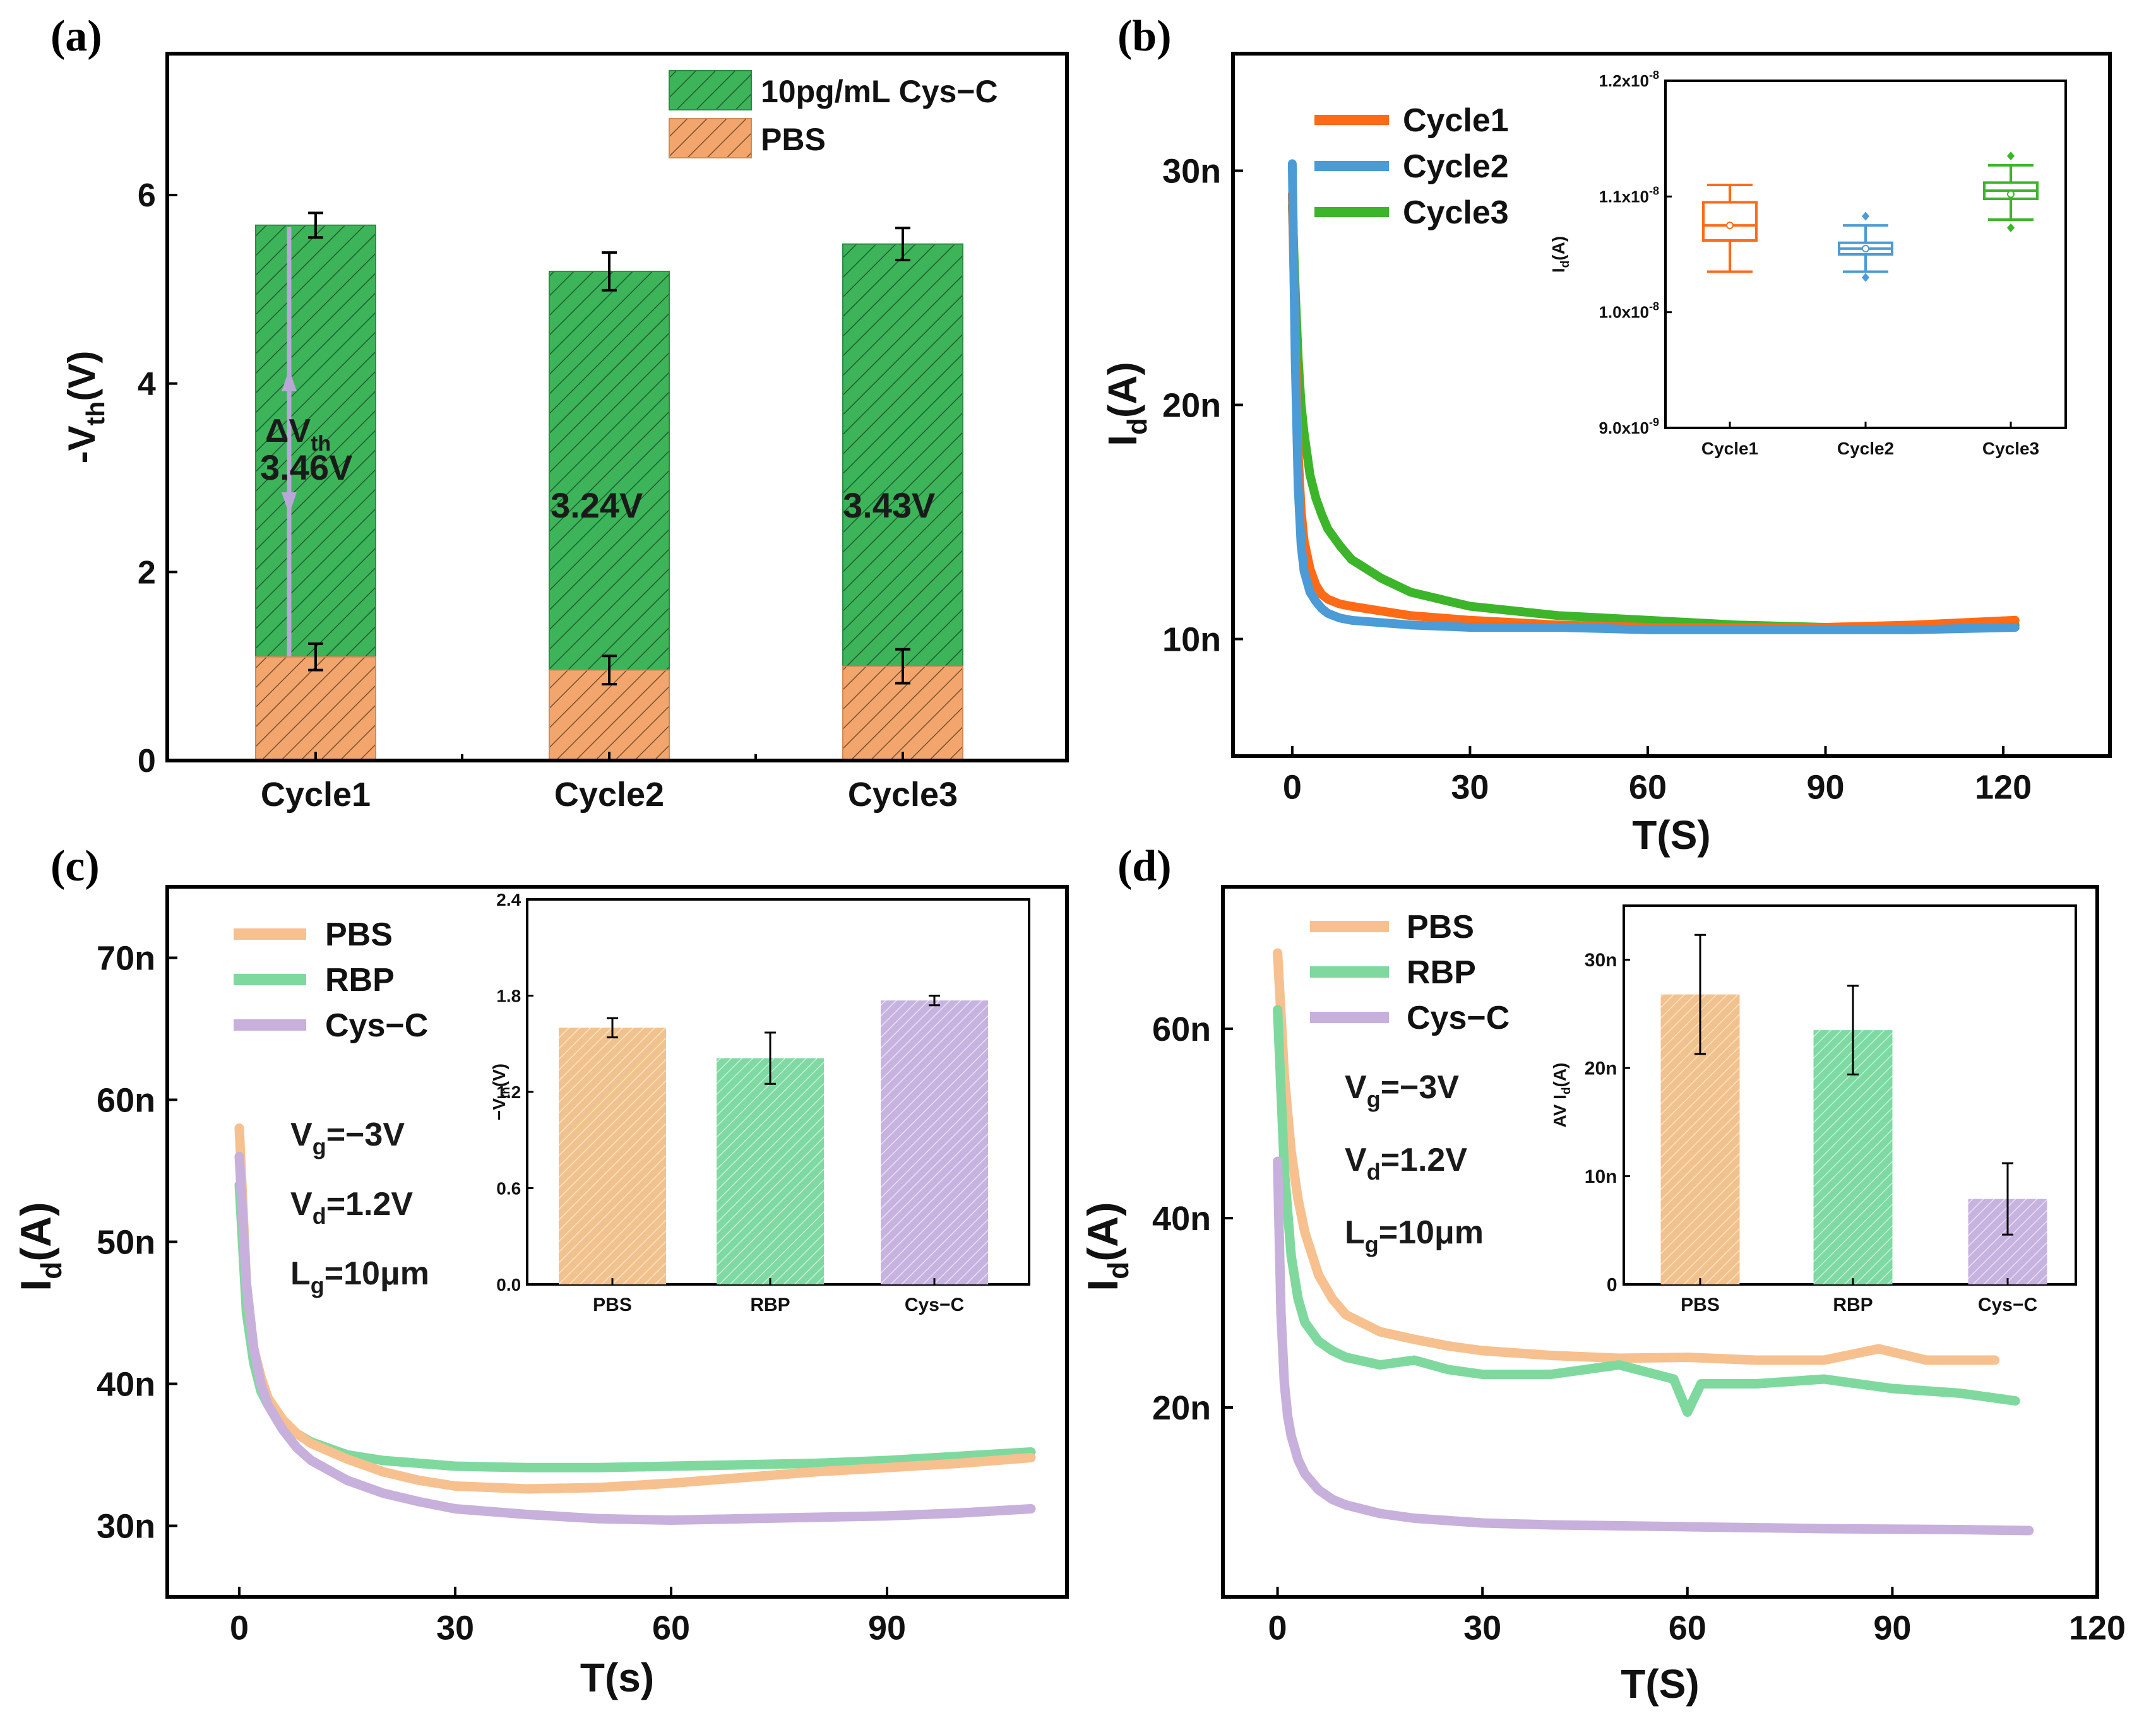 The height and width of the screenshot is (1718, 2156). I want to click on d-xtick-label-2: 60, so click(1687, 1628).